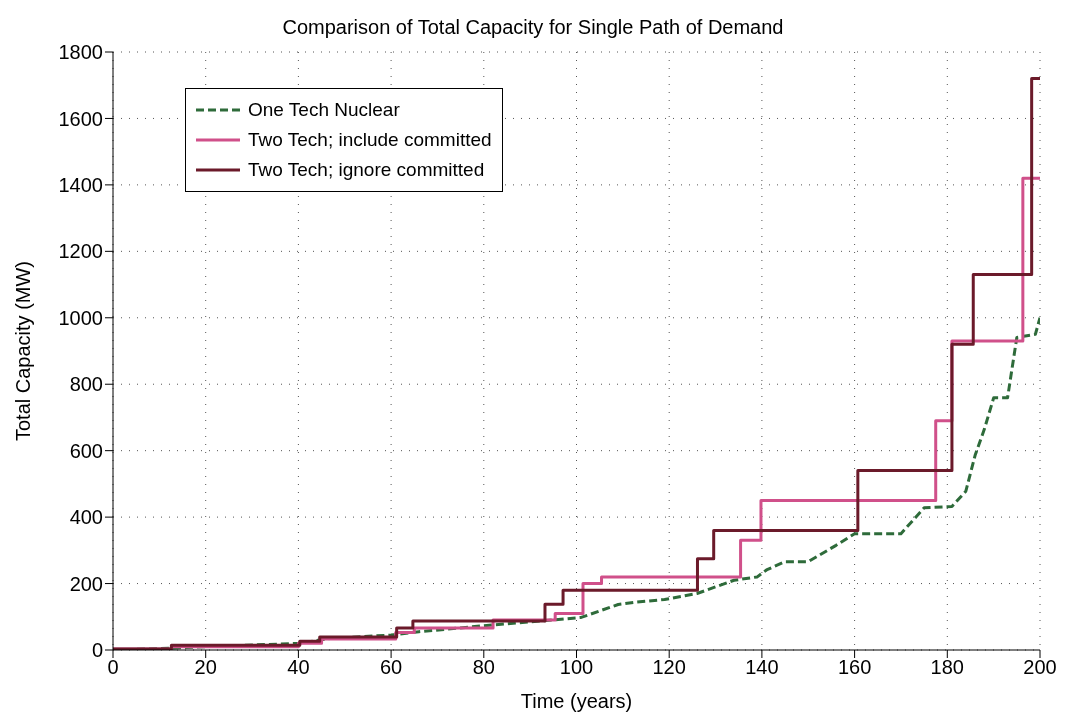  Describe the element at coordinates (533, 27) in the screenshot. I see `chart-title: Comparison of Total Capacity for Single Path of Demand` at that location.